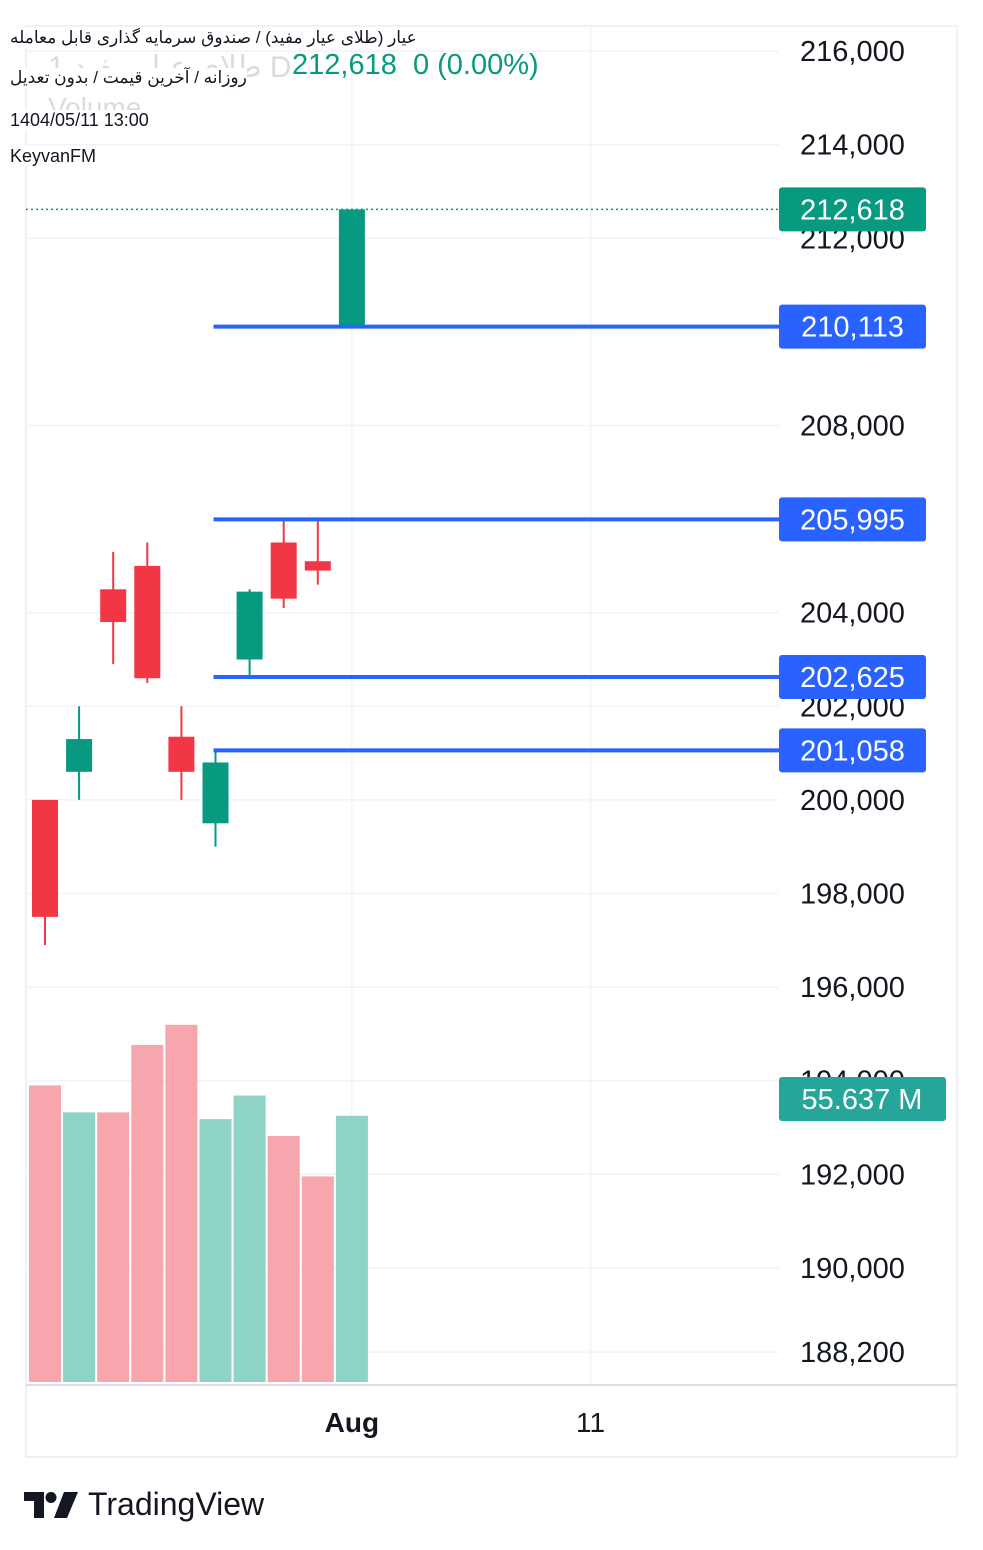 This screenshot has width=983, height=1550. I want to click on price-tick-label-10: 192,000, so click(852, 1175).